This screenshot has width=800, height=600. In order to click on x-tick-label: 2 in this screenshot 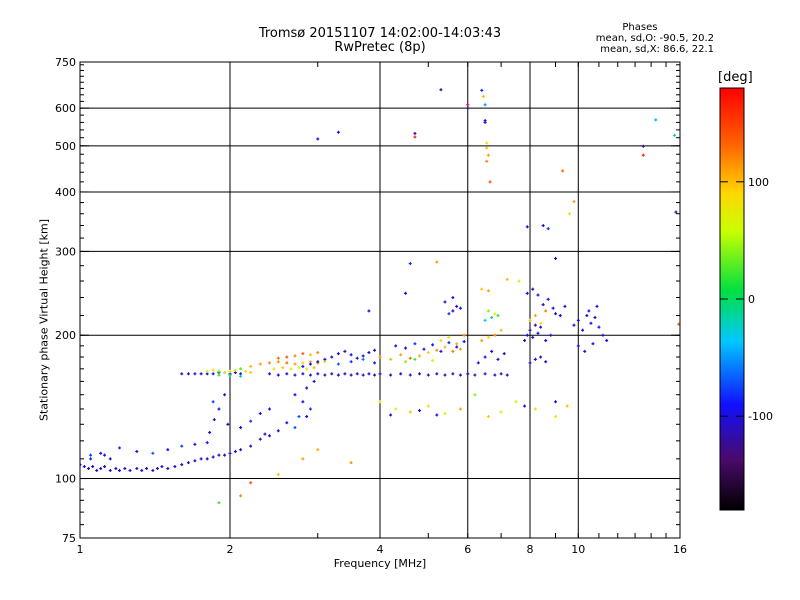, I will do `click(230, 549)`.